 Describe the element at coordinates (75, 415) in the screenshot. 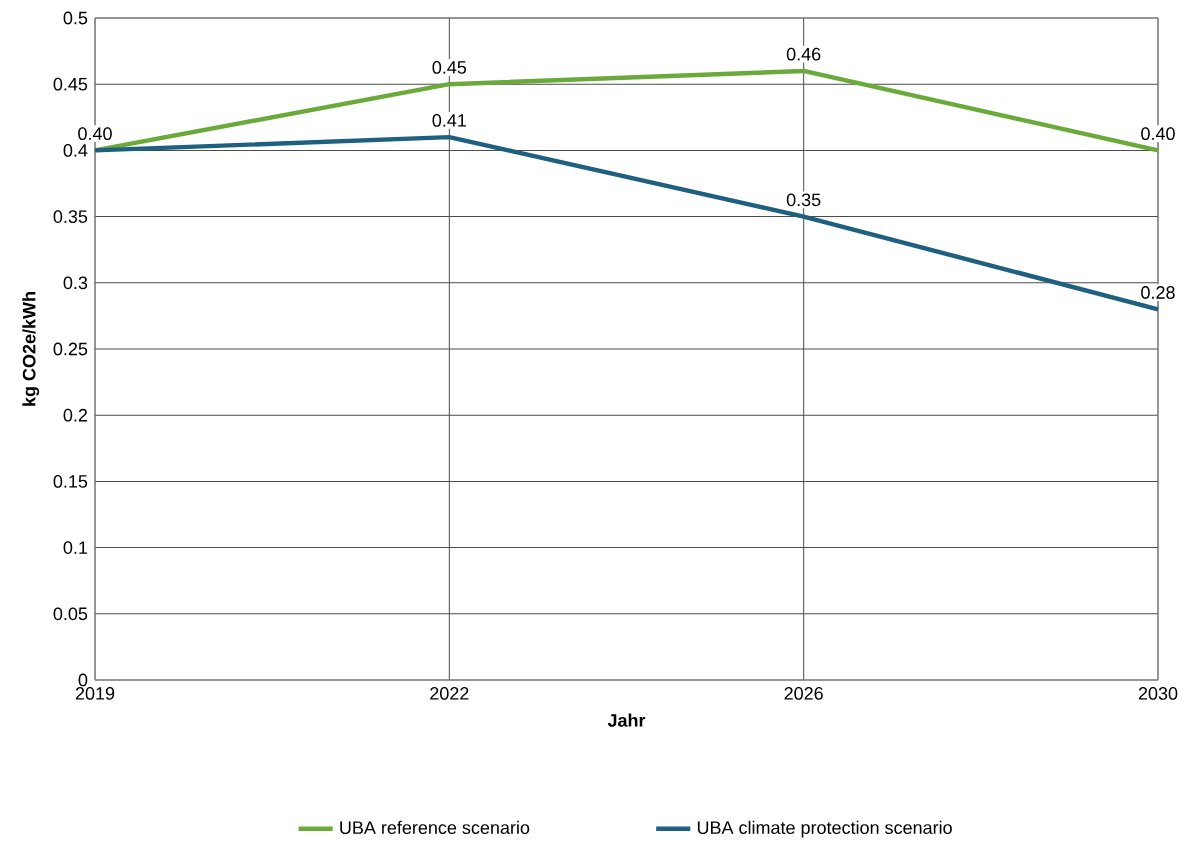

I see `y-tick-label: 0.2` at that location.